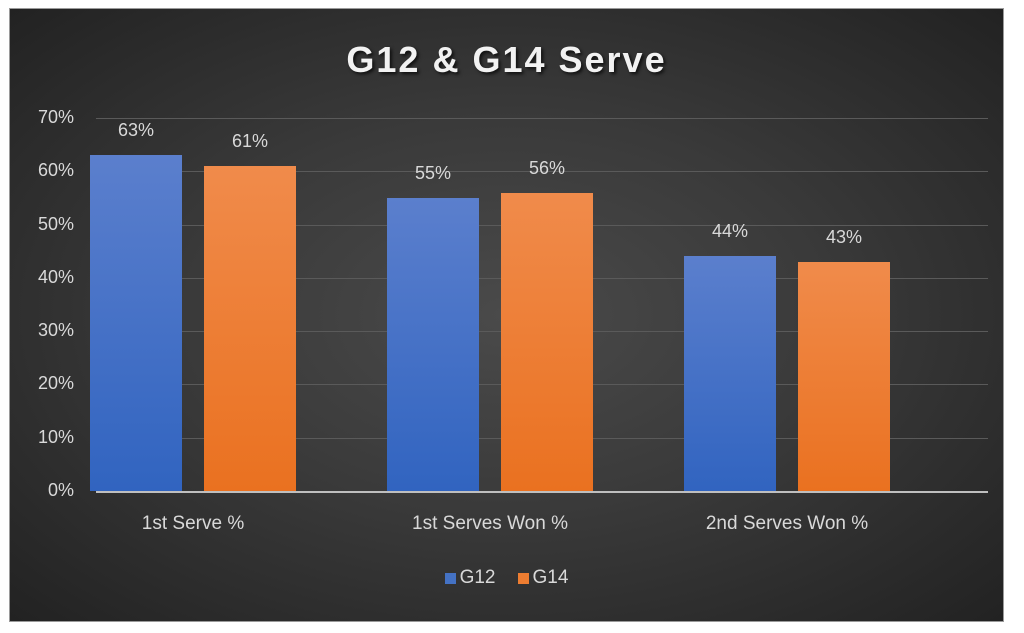  What do you see at coordinates (55, 223) in the screenshot?
I see `y-tick-label: 50%` at bounding box center [55, 223].